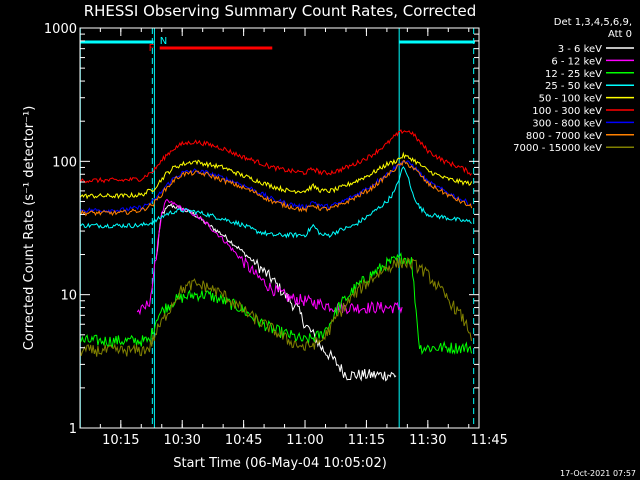 This screenshot has width=640, height=480. Describe the element at coordinates (243, 440) in the screenshot. I see `x-tick-label: 10:45` at that location.